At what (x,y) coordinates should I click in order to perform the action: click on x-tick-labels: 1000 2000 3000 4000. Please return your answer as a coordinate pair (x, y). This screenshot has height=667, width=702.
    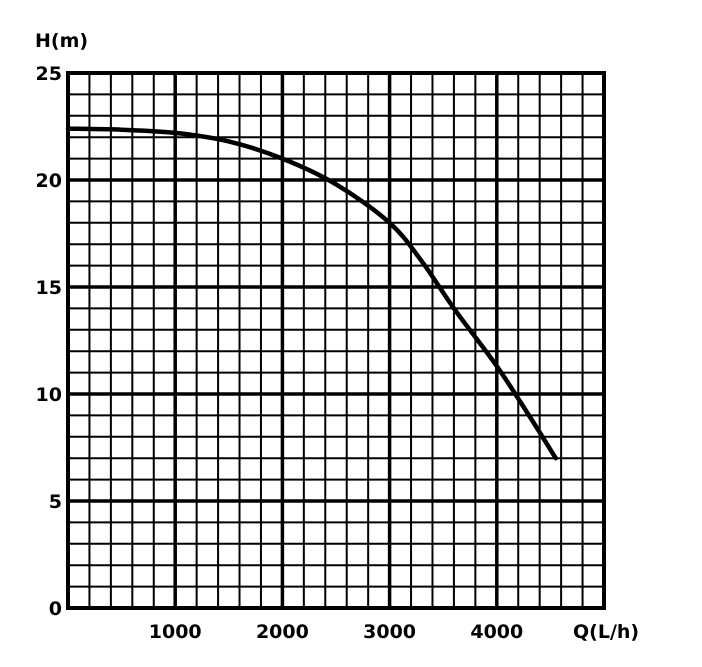
    Looking at the image, I should click on (336, 632).